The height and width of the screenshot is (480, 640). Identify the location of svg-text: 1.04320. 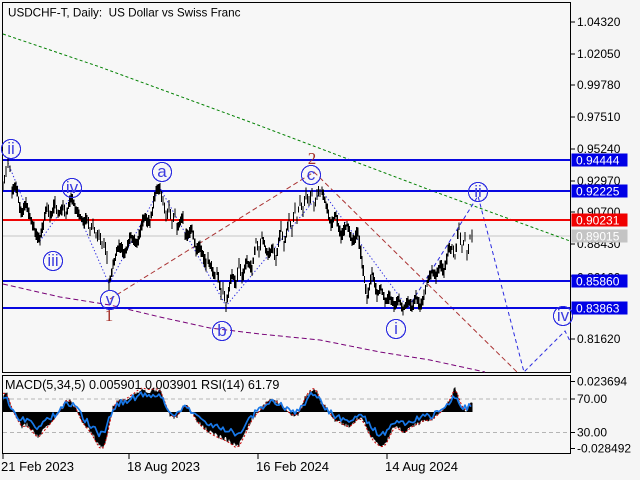
(599, 22).